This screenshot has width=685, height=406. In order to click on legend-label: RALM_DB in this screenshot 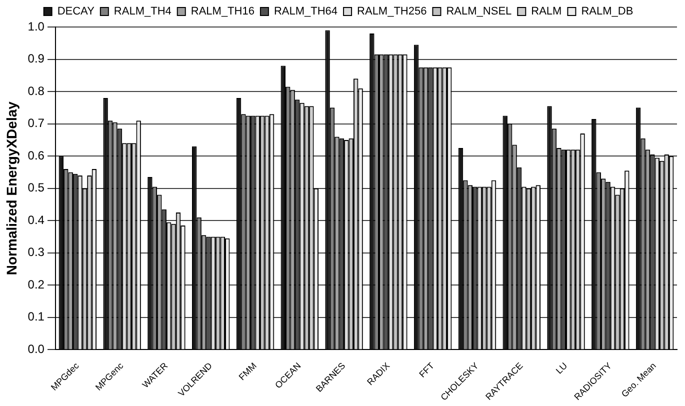, I will do `click(607, 12)`.